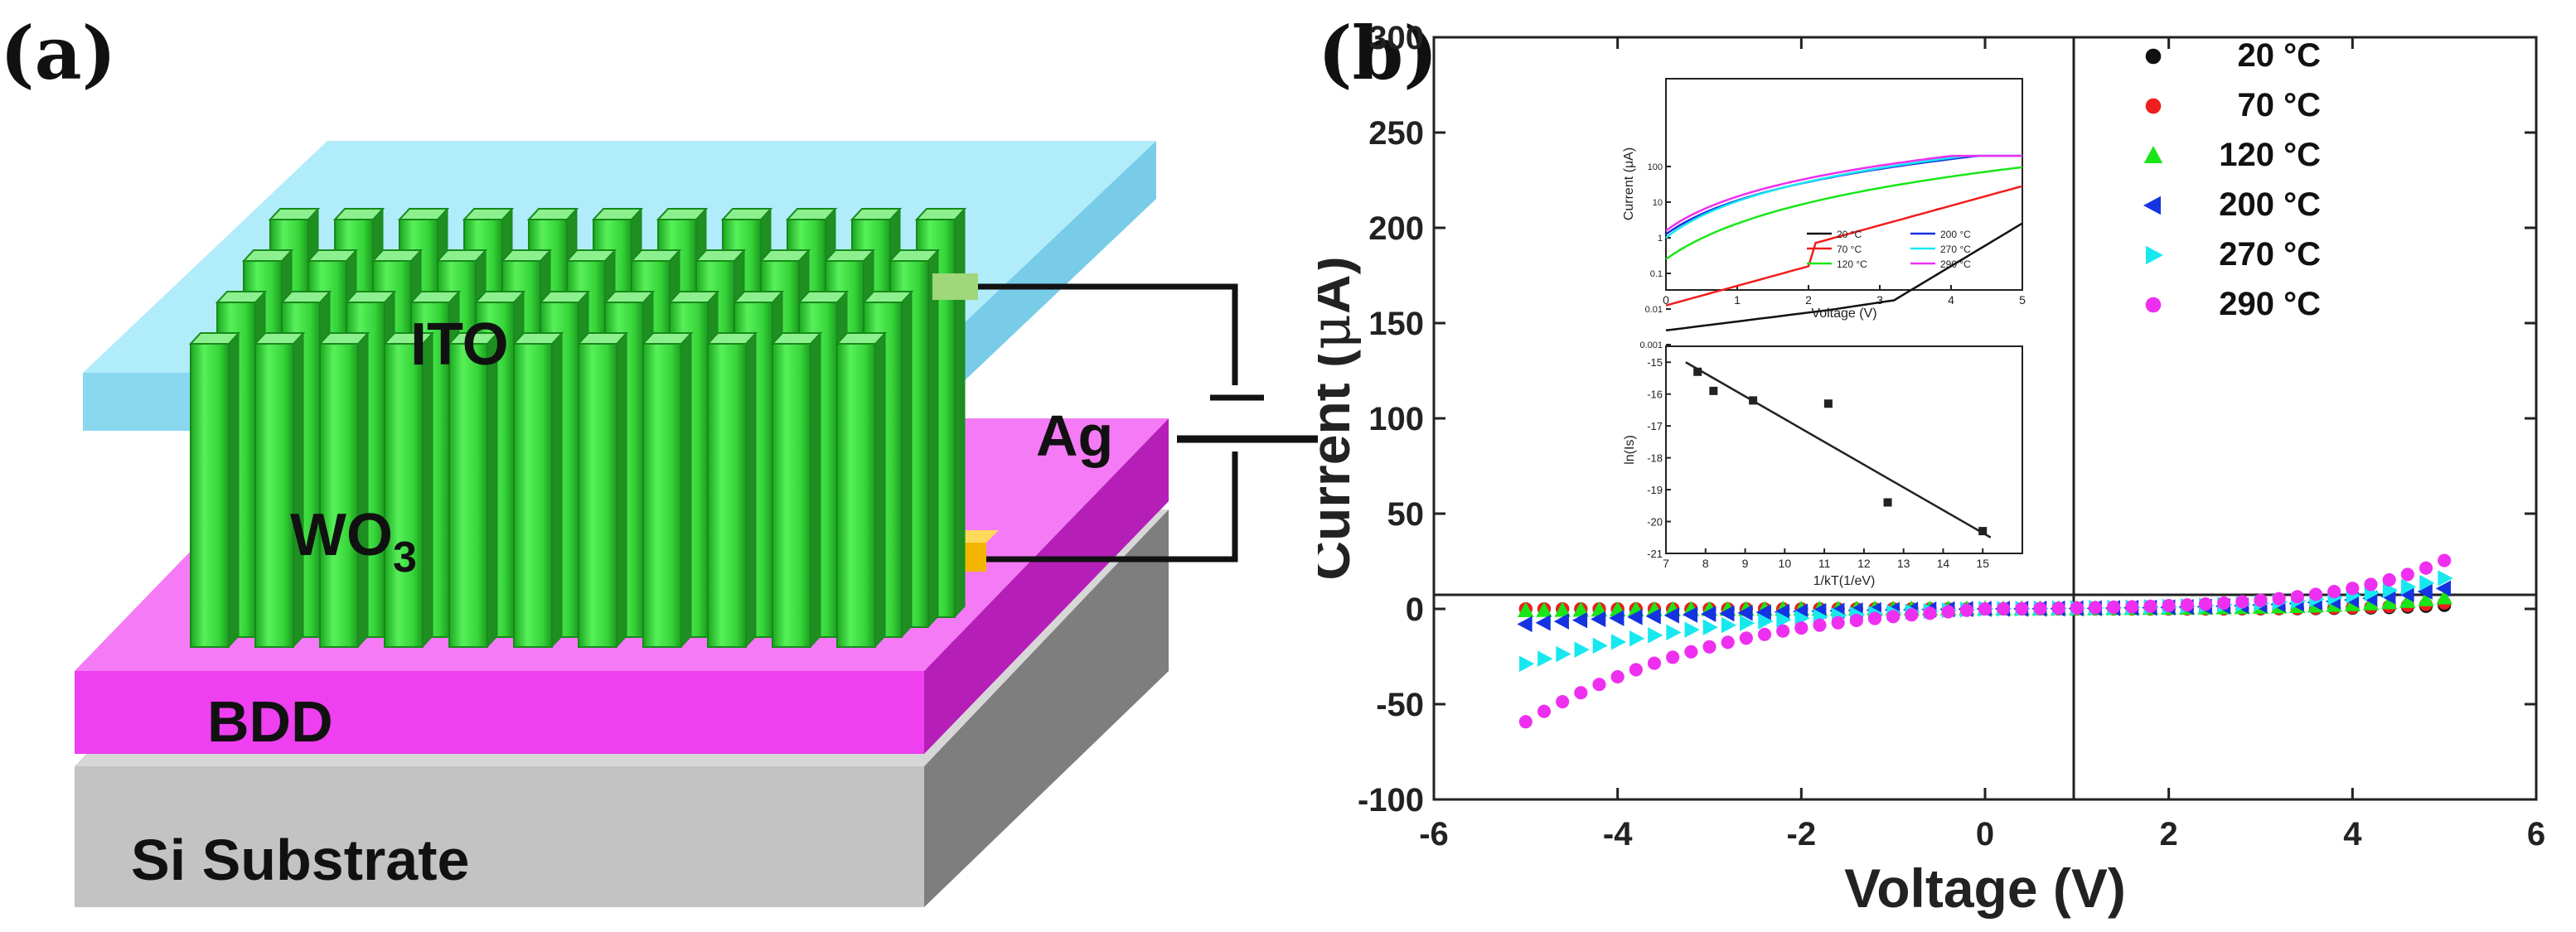  What do you see at coordinates (1852, 264) in the screenshot?
I see `inset1-legend-label: 120 °C` at bounding box center [1852, 264].